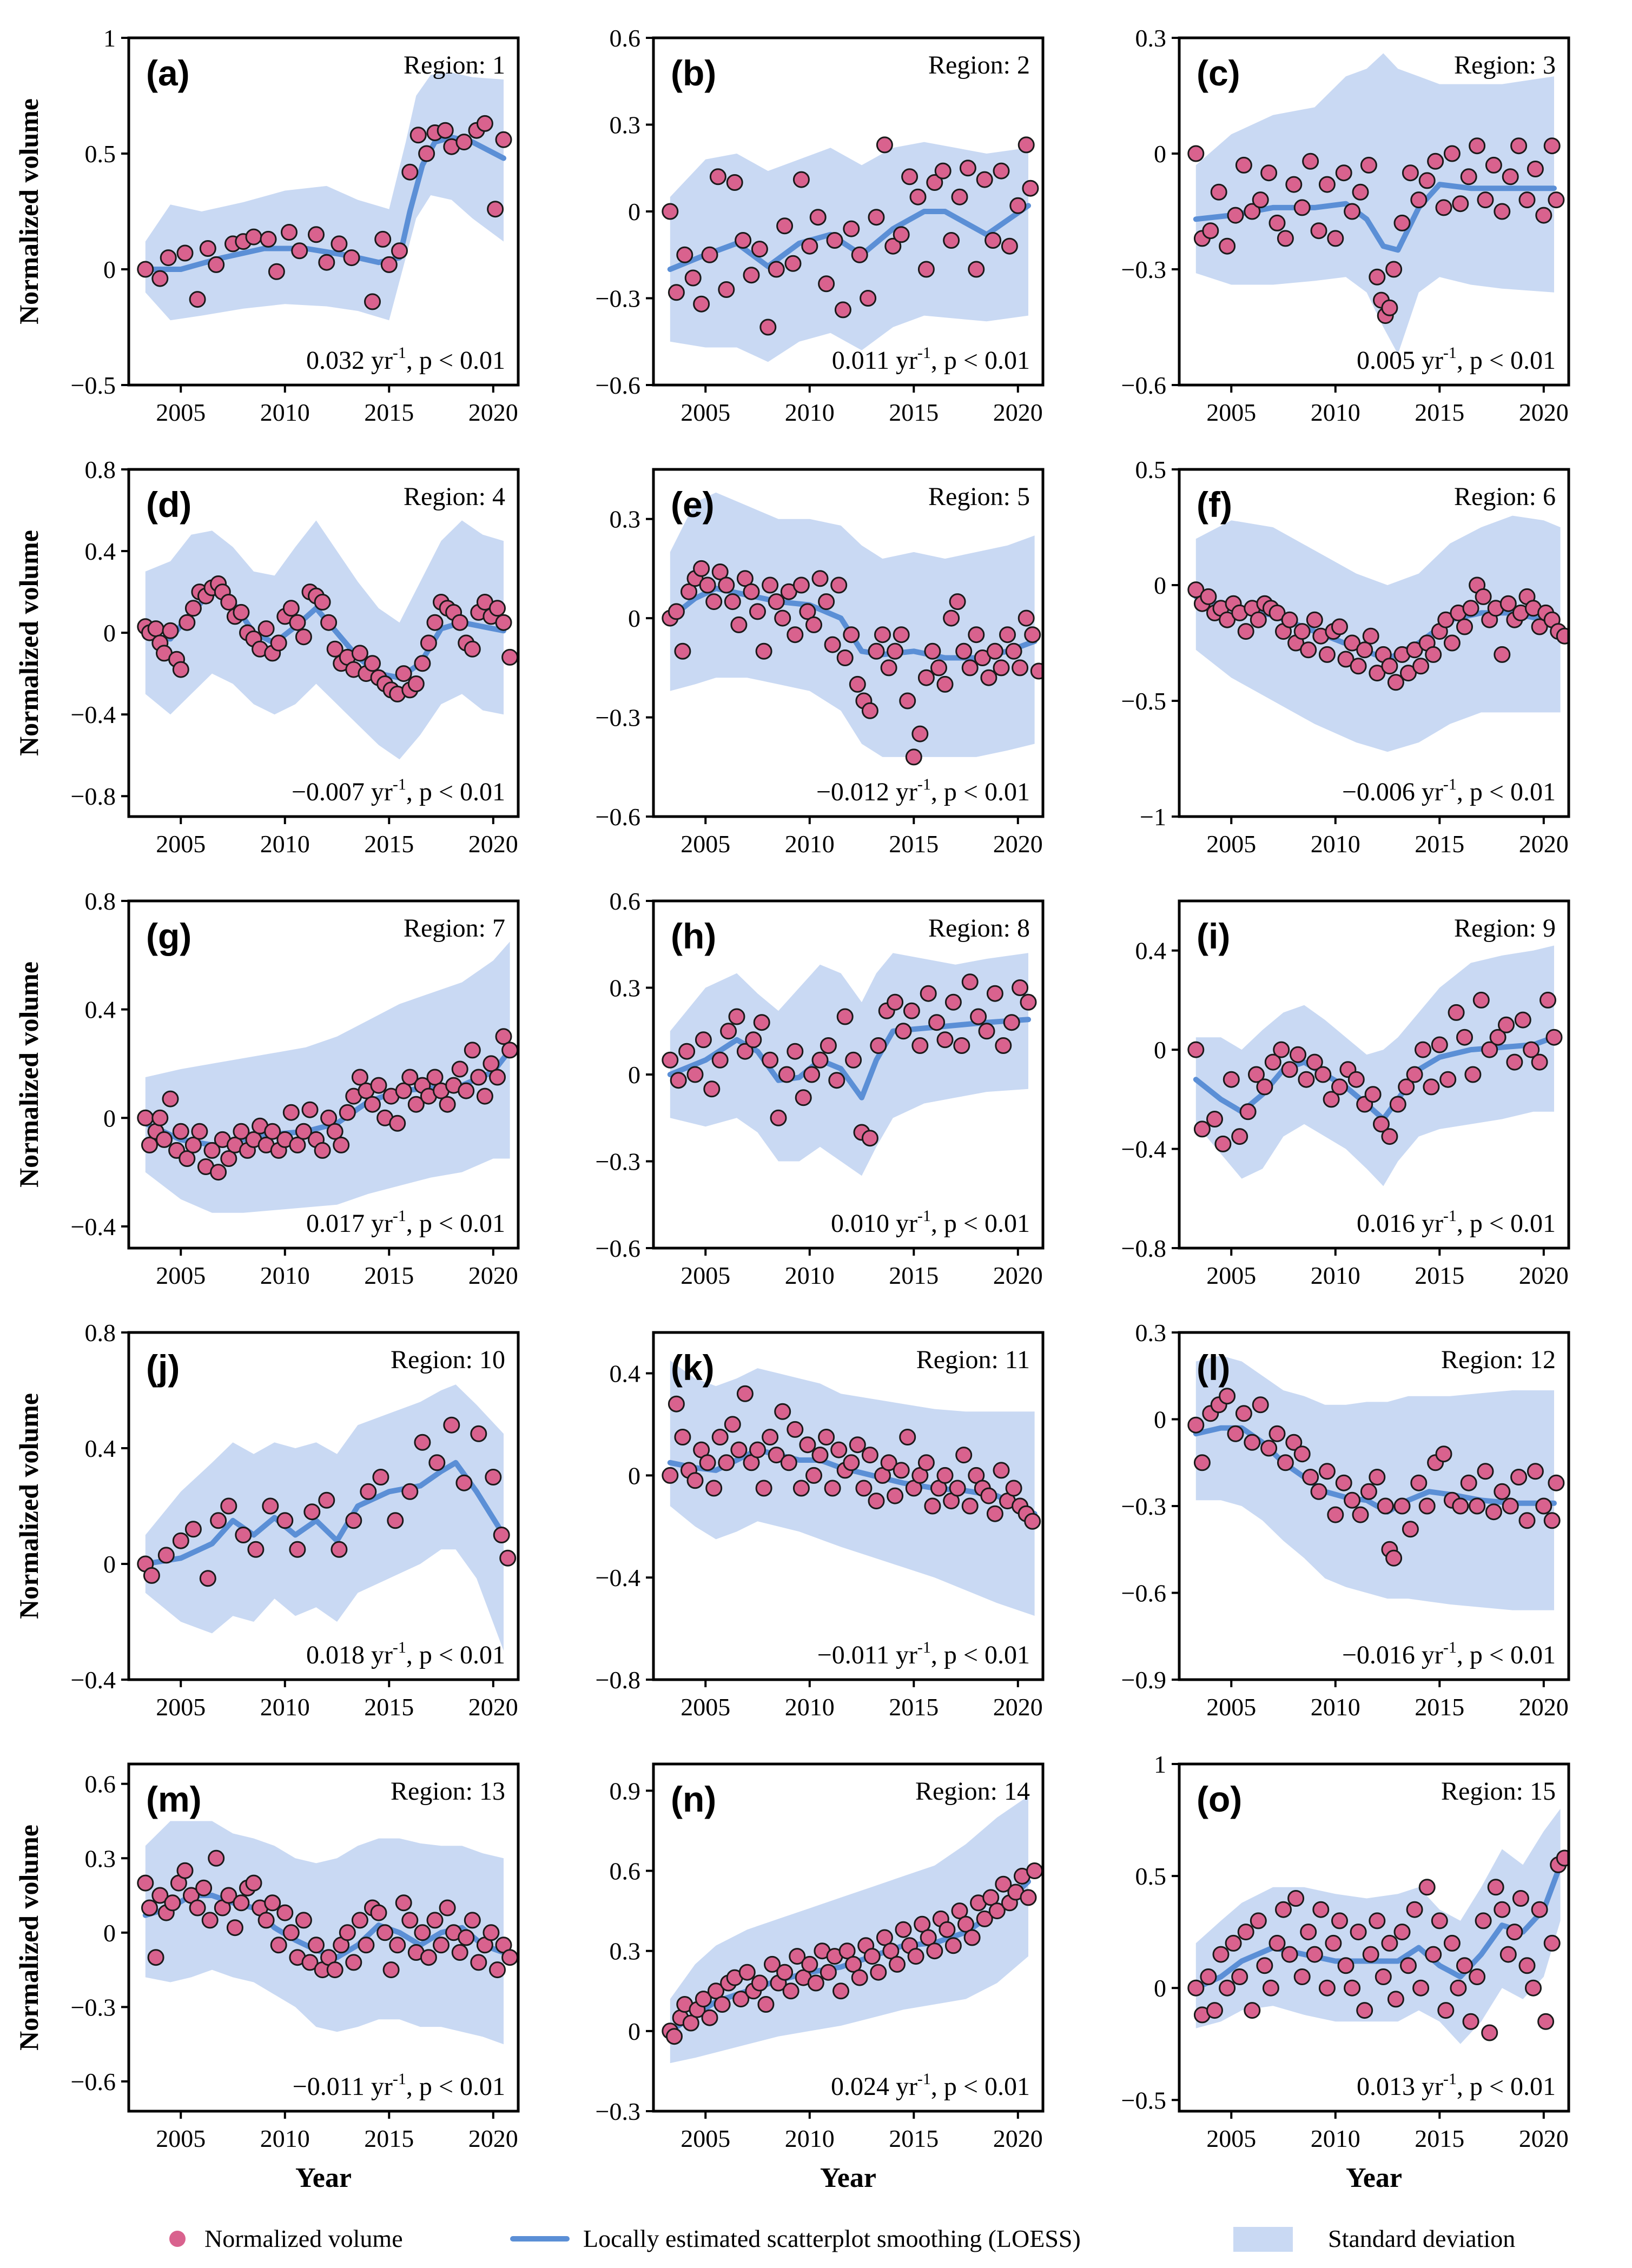 The image size is (1632, 2268). I want to click on y-tick-label: −0.4, so click(618, 1578).